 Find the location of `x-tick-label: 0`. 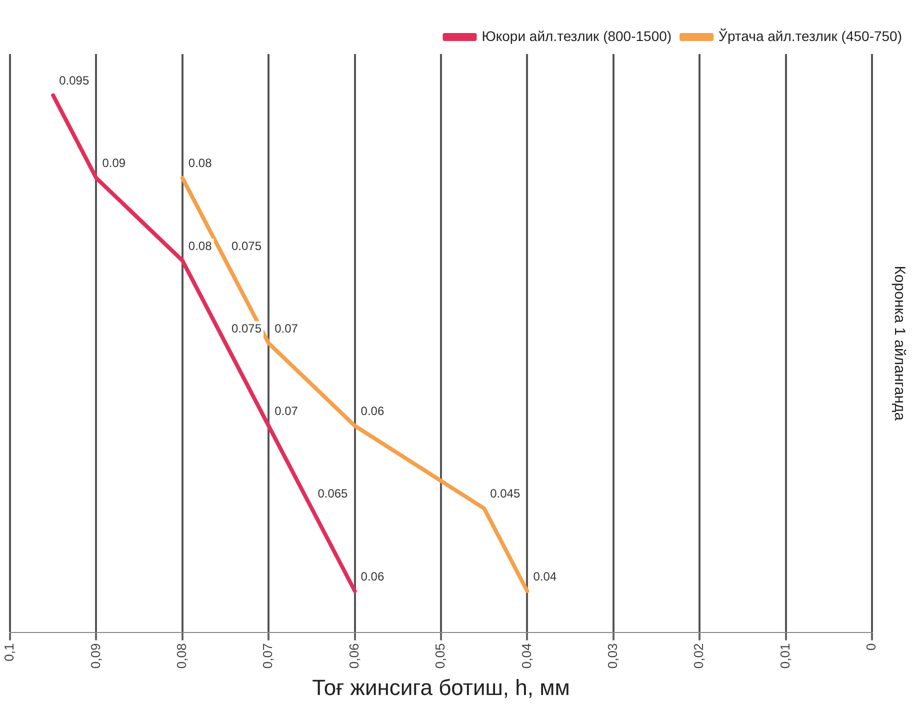

x-tick-label: 0 is located at coordinates (871, 647).